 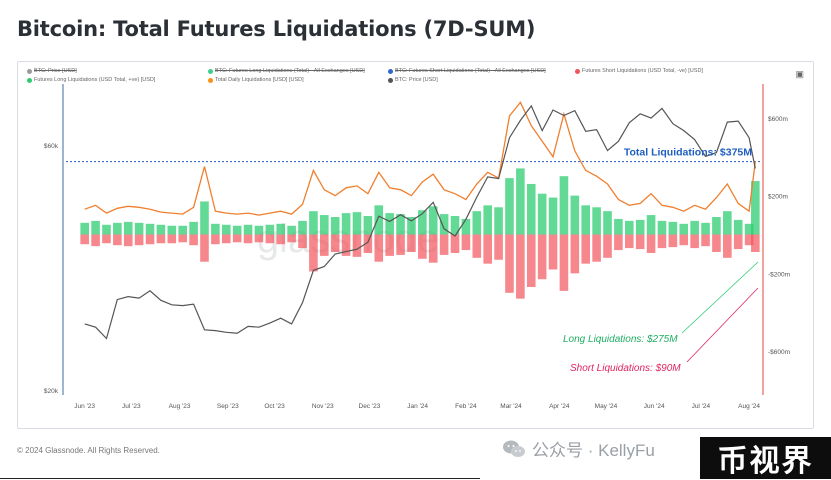 I want to click on brand-logo: 币视界, so click(x=765, y=458).